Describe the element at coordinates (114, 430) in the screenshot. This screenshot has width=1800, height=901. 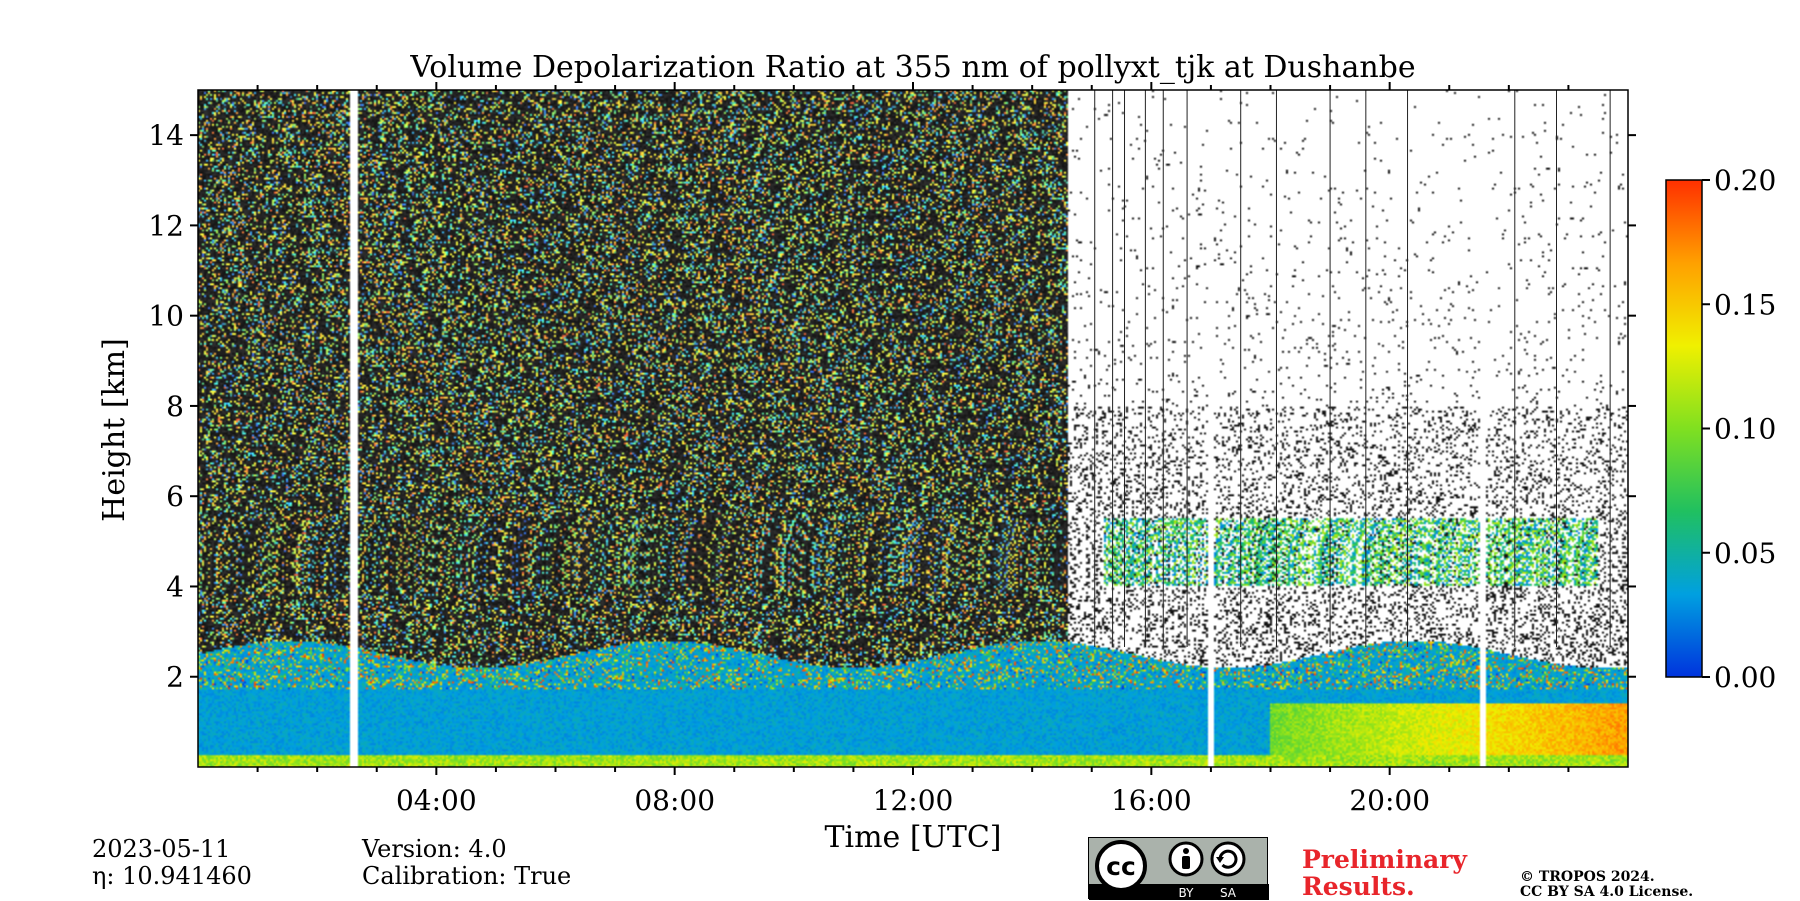
I see `y-axis-label: Height [km]` at that location.